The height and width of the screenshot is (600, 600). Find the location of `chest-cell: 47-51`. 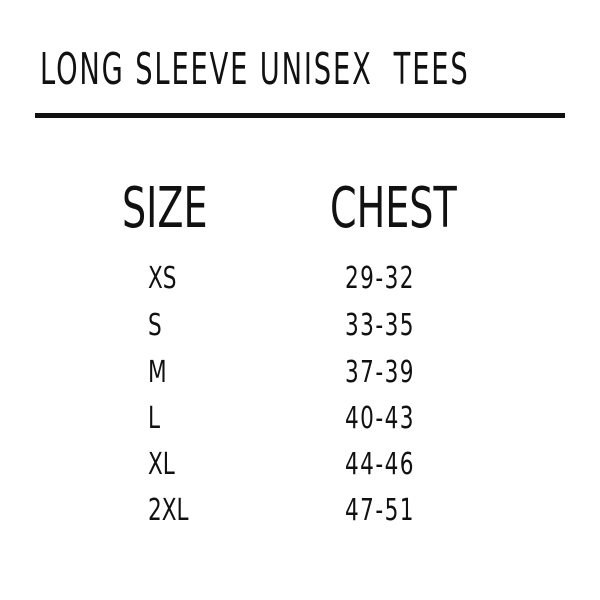

chest-cell: 47-51 is located at coordinates (380, 510).